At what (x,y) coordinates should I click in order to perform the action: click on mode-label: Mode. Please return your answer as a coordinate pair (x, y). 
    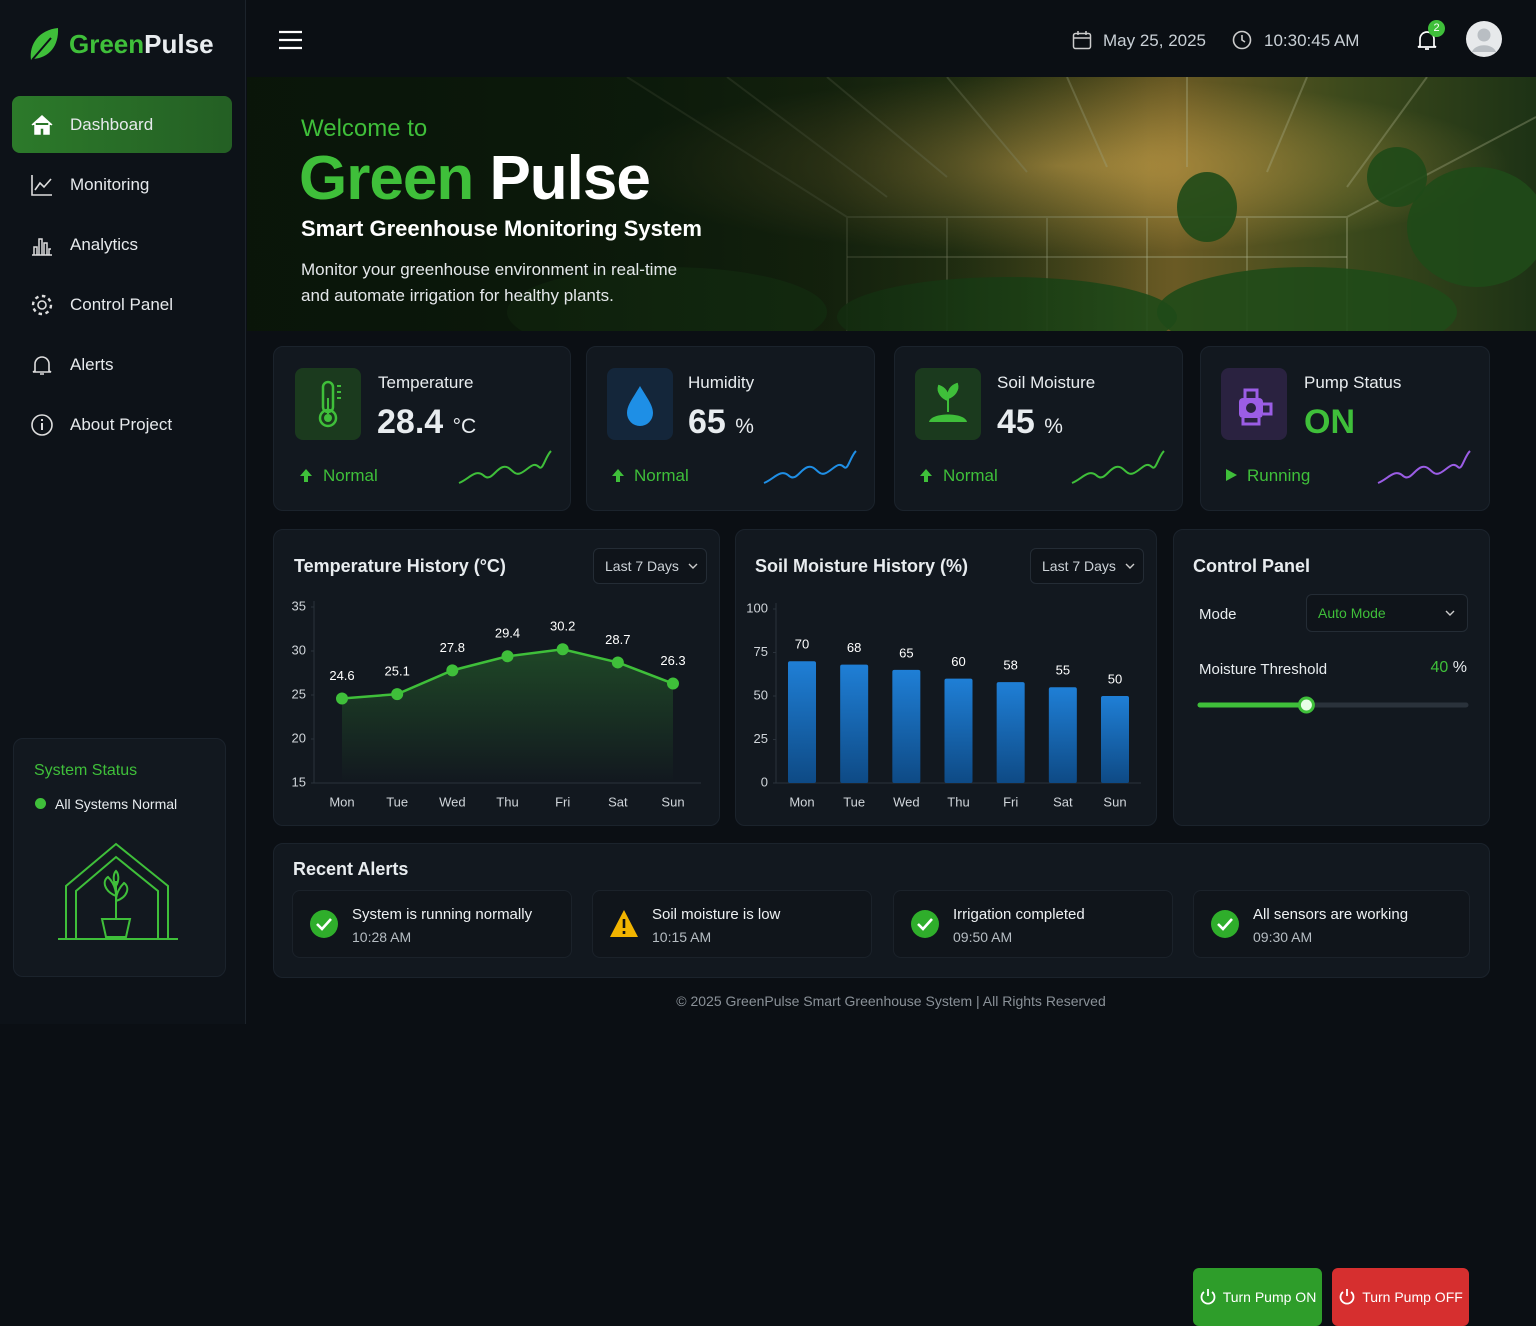
    Looking at the image, I should click on (1218, 614).